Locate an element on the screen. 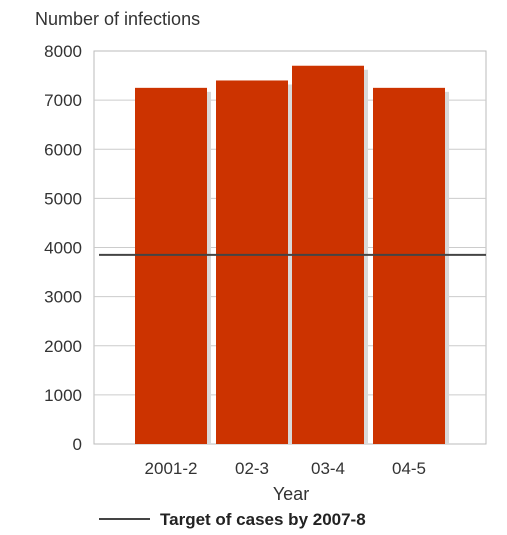  x-tick-04-5: 04-5 is located at coordinates (409, 468).